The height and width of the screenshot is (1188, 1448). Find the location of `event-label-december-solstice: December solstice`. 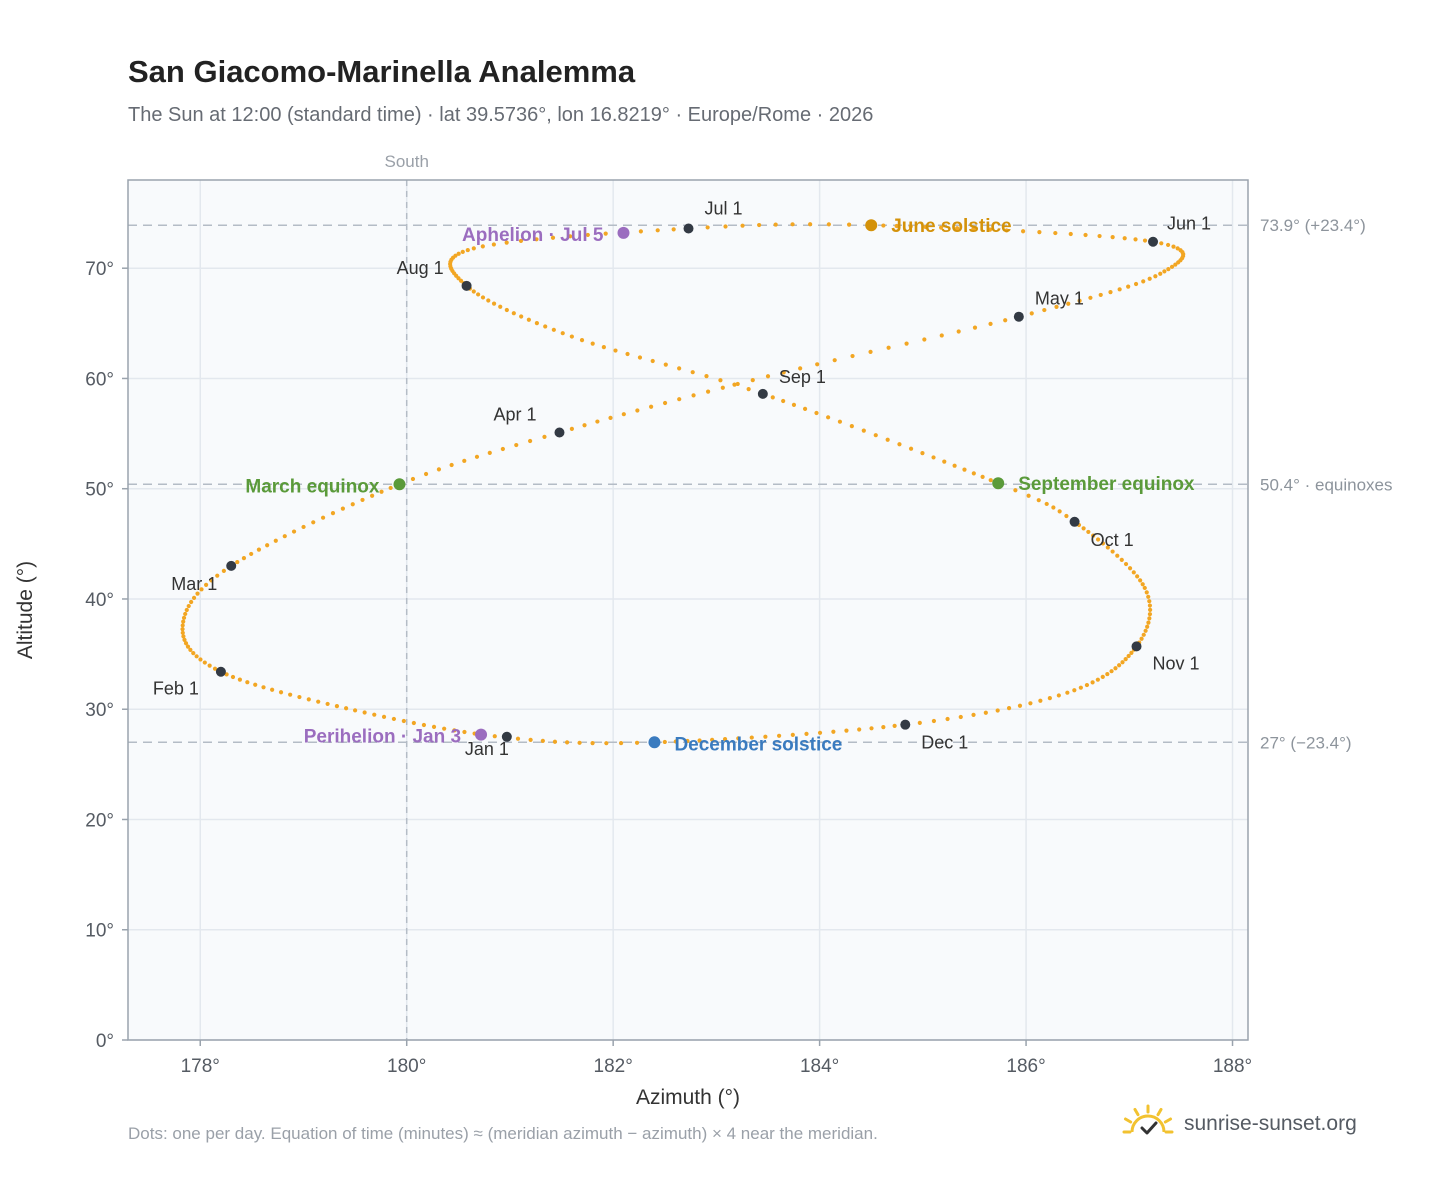

event-label-december-solstice: December solstice is located at coordinates (758, 744).